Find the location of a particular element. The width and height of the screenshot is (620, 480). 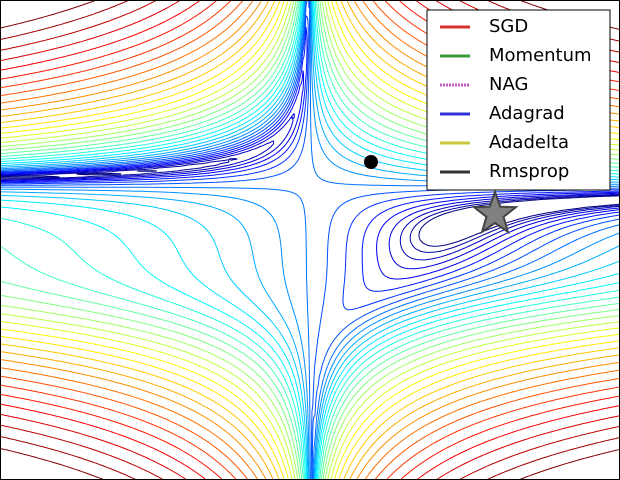

legend-label: SGD is located at coordinates (508, 26).